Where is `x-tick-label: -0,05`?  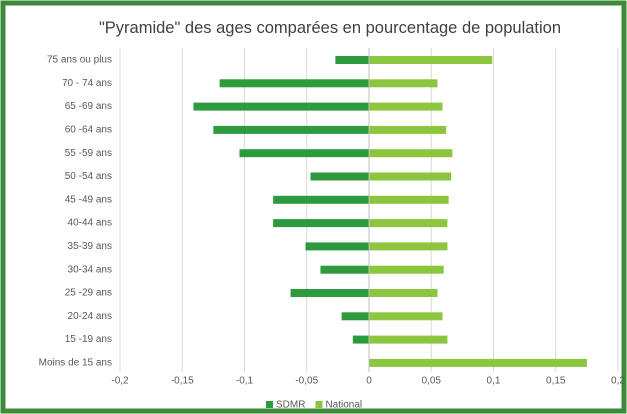 x-tick-label: -0,05 is located at coordinates (306, 381).